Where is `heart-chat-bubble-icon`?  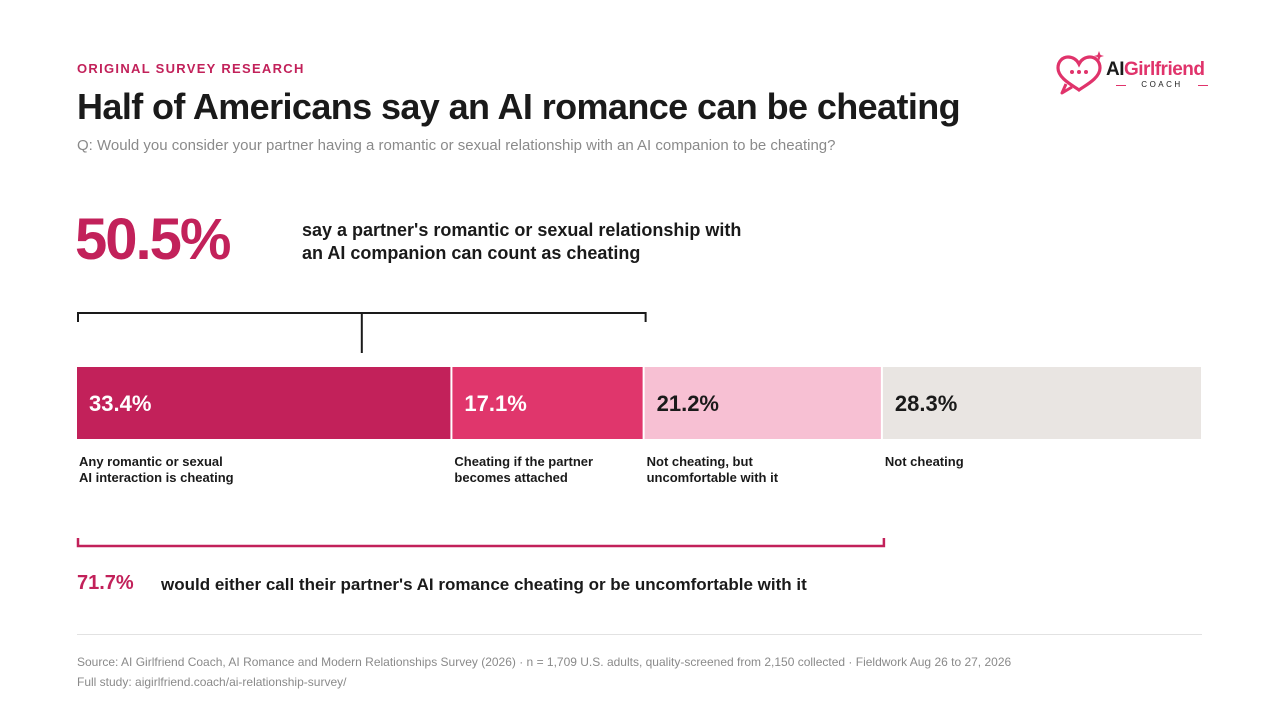 heart-chat-bubble-icon is located at coordinates (1080, 73).